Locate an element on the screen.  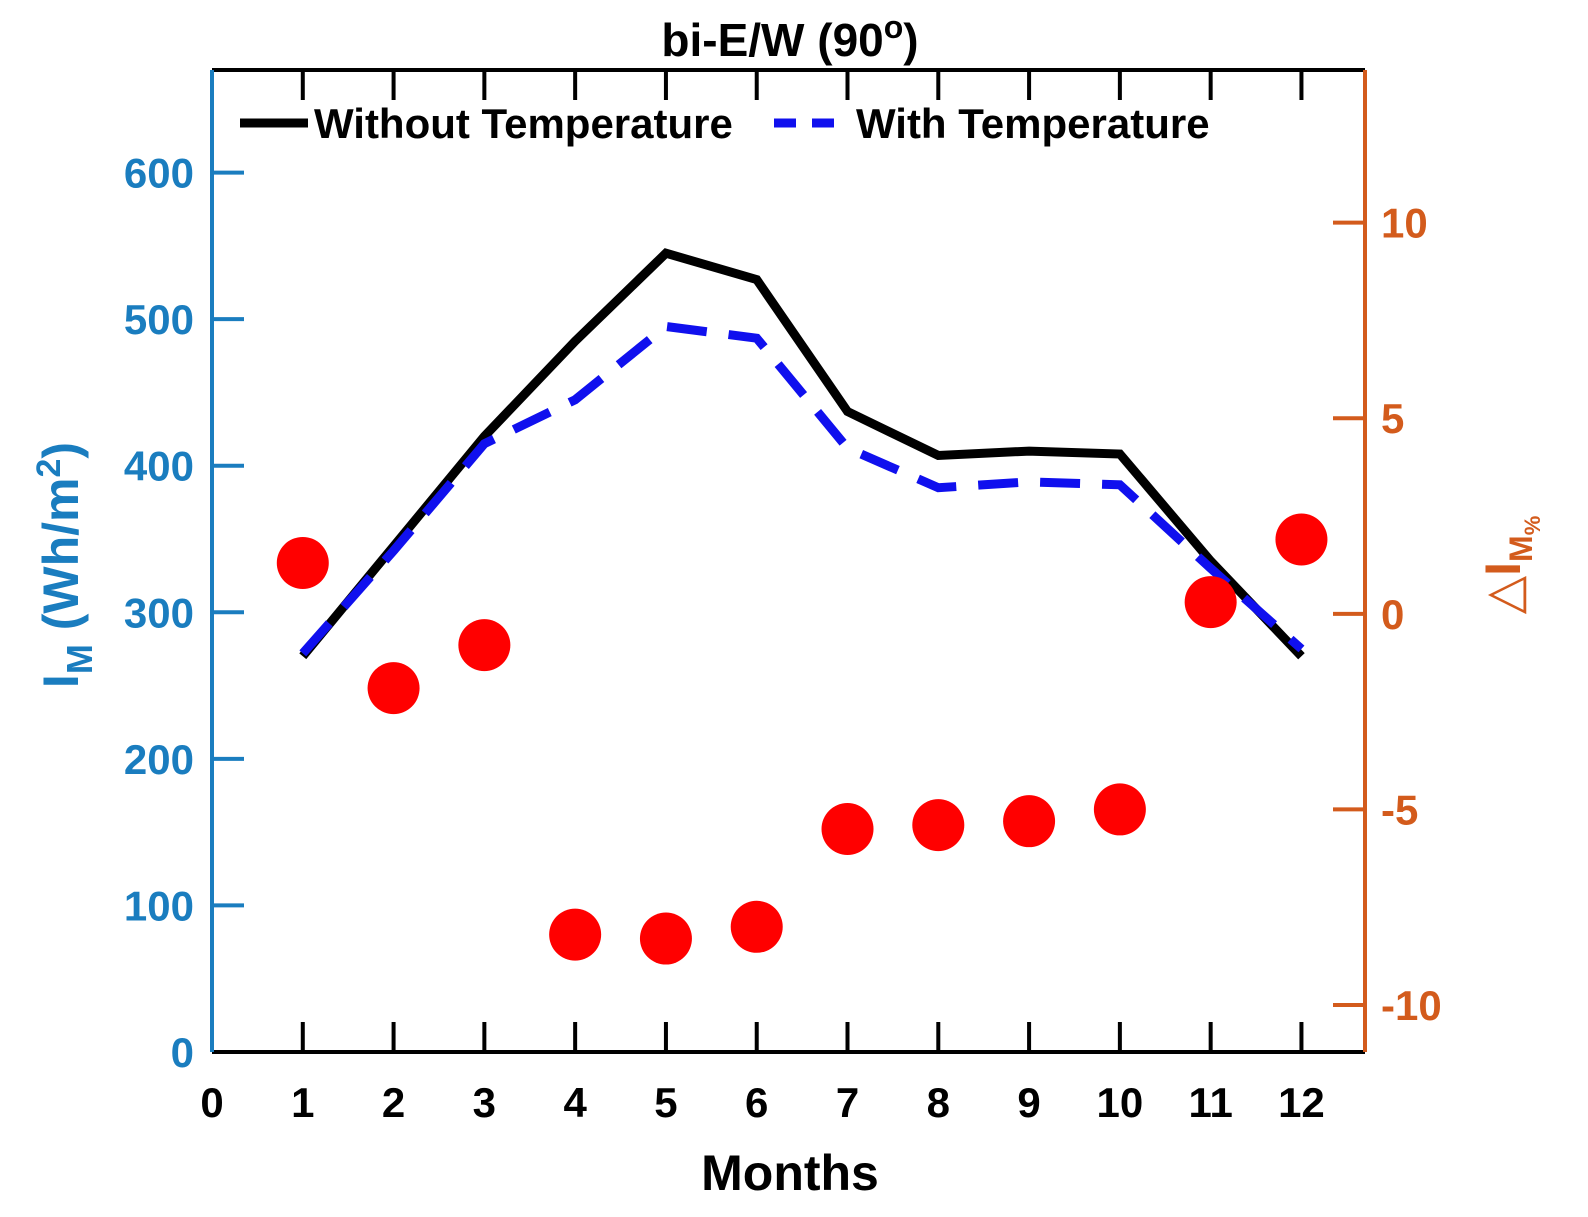
x-tick-label: 12 is located at coordinates (1301, 1102).